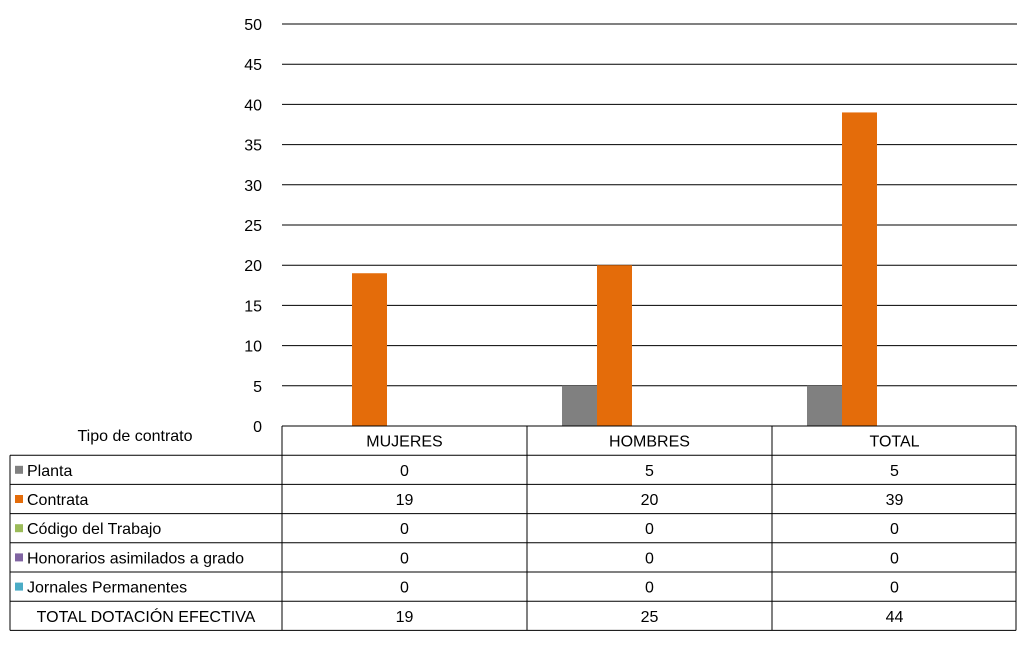  I want to click on table-cell-value: 39, so click(895, 500).